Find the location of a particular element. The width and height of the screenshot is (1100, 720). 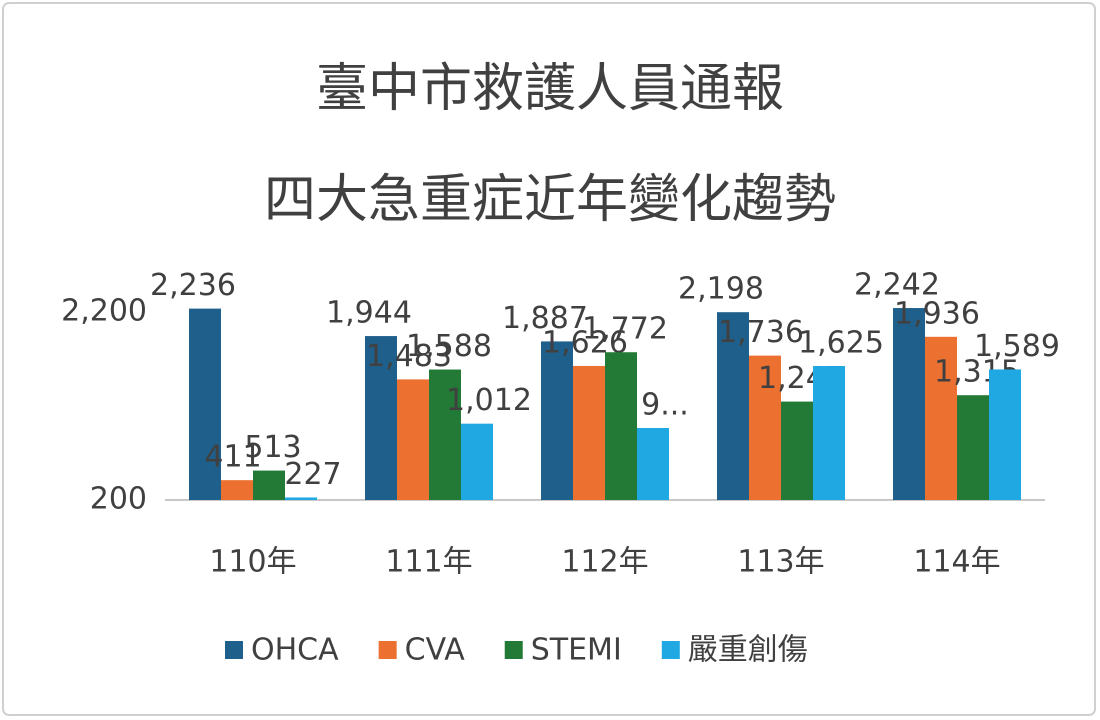

x-tick-label: 110年 is located at coordinates (252, 562).